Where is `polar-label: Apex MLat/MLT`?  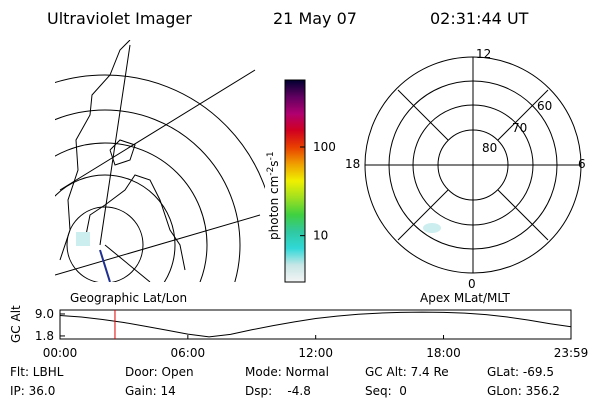 polar-label: Apex MLat/MLT is located at coordinates (465, 298).